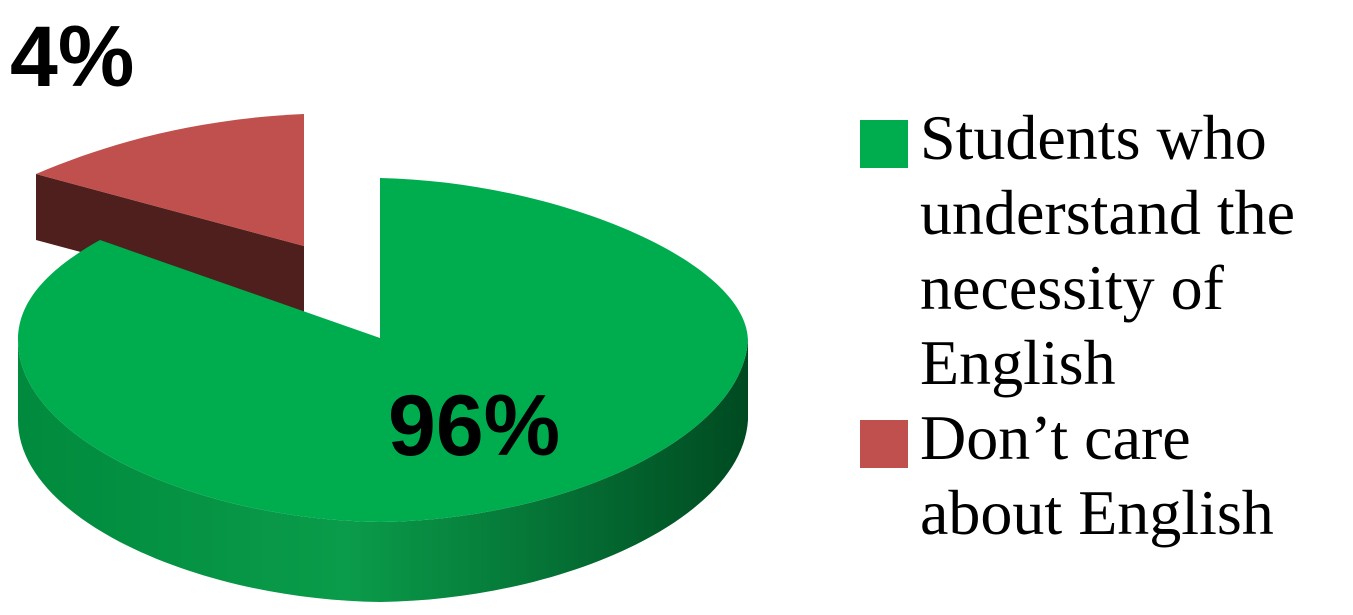 This screenshot has width=1353, height=615. I want to click on legend-item-dont-care: Don’t care about English, so click(1103, 475).